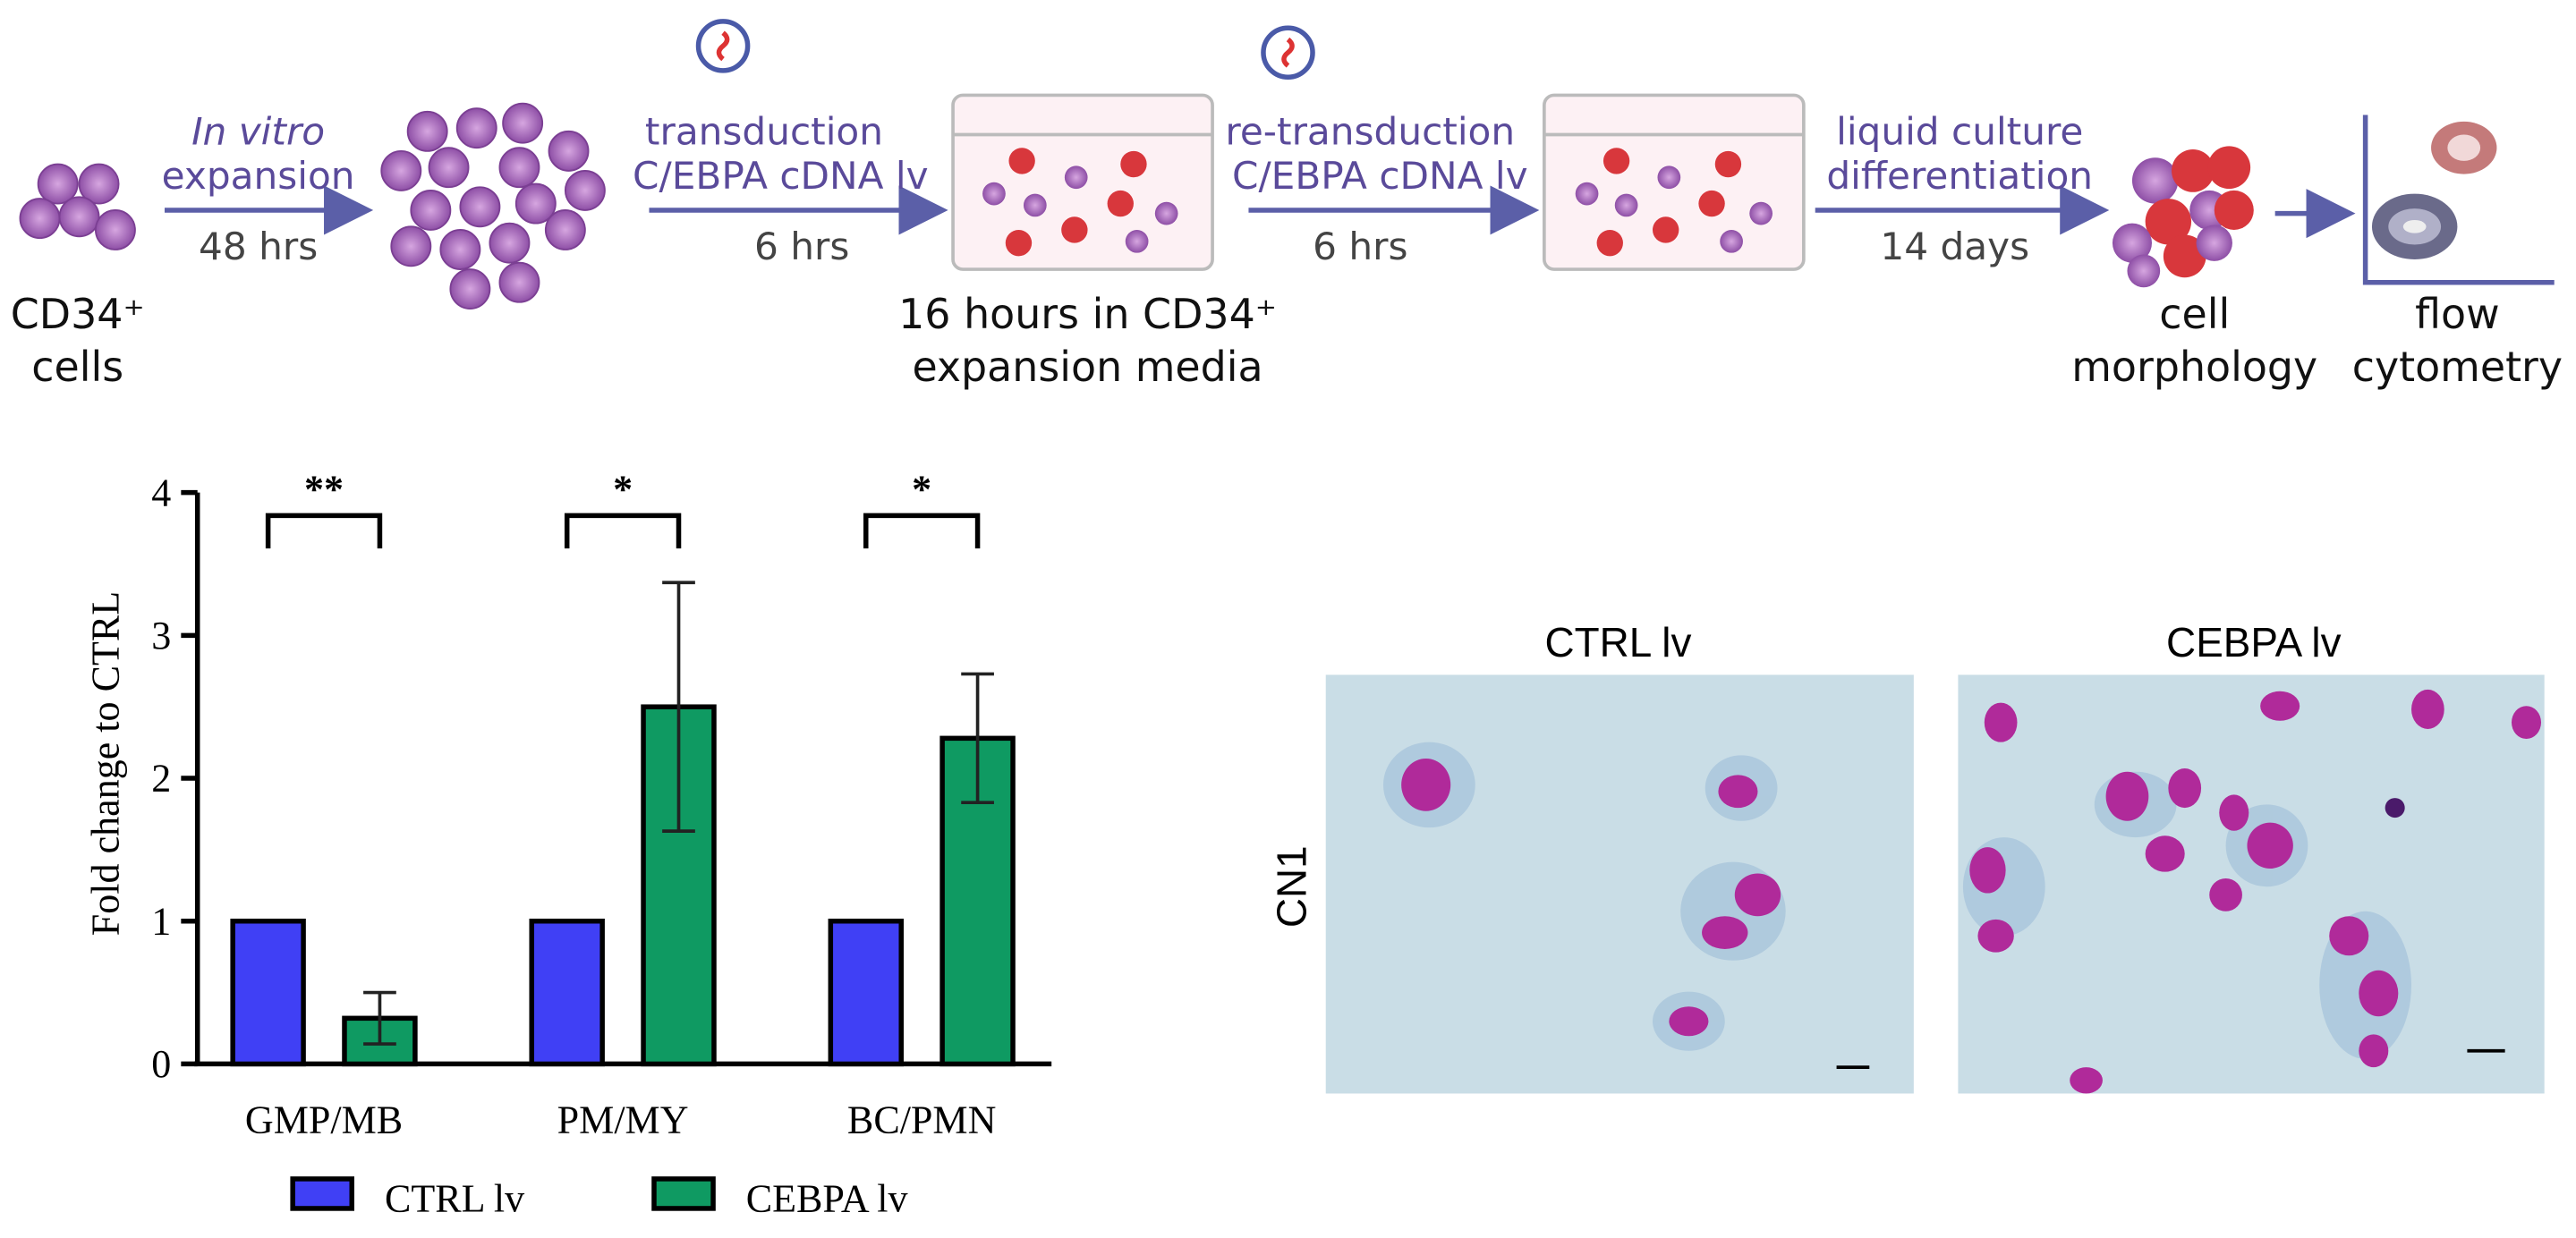 This screenshot has height=1238, width=2576. I want to click on label: expansion media, so click(1087, 367).